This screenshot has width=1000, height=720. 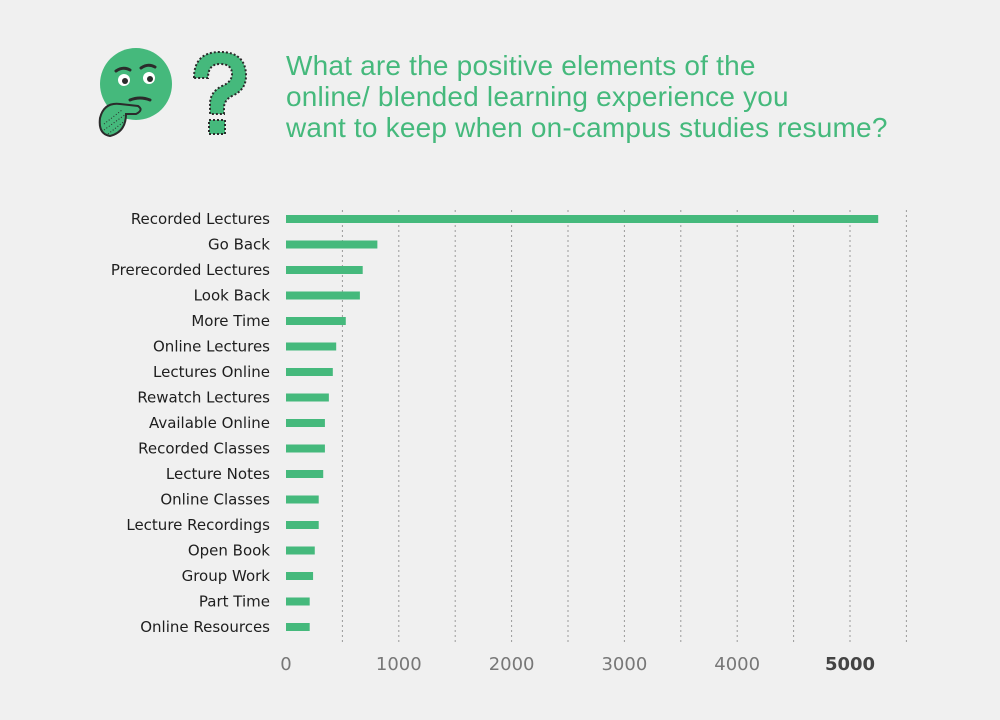 What do you see at coordinates (203, 398) in the screenshot?
I see `category-label: Rewatch Lectures` at bounding box center [203, 398].